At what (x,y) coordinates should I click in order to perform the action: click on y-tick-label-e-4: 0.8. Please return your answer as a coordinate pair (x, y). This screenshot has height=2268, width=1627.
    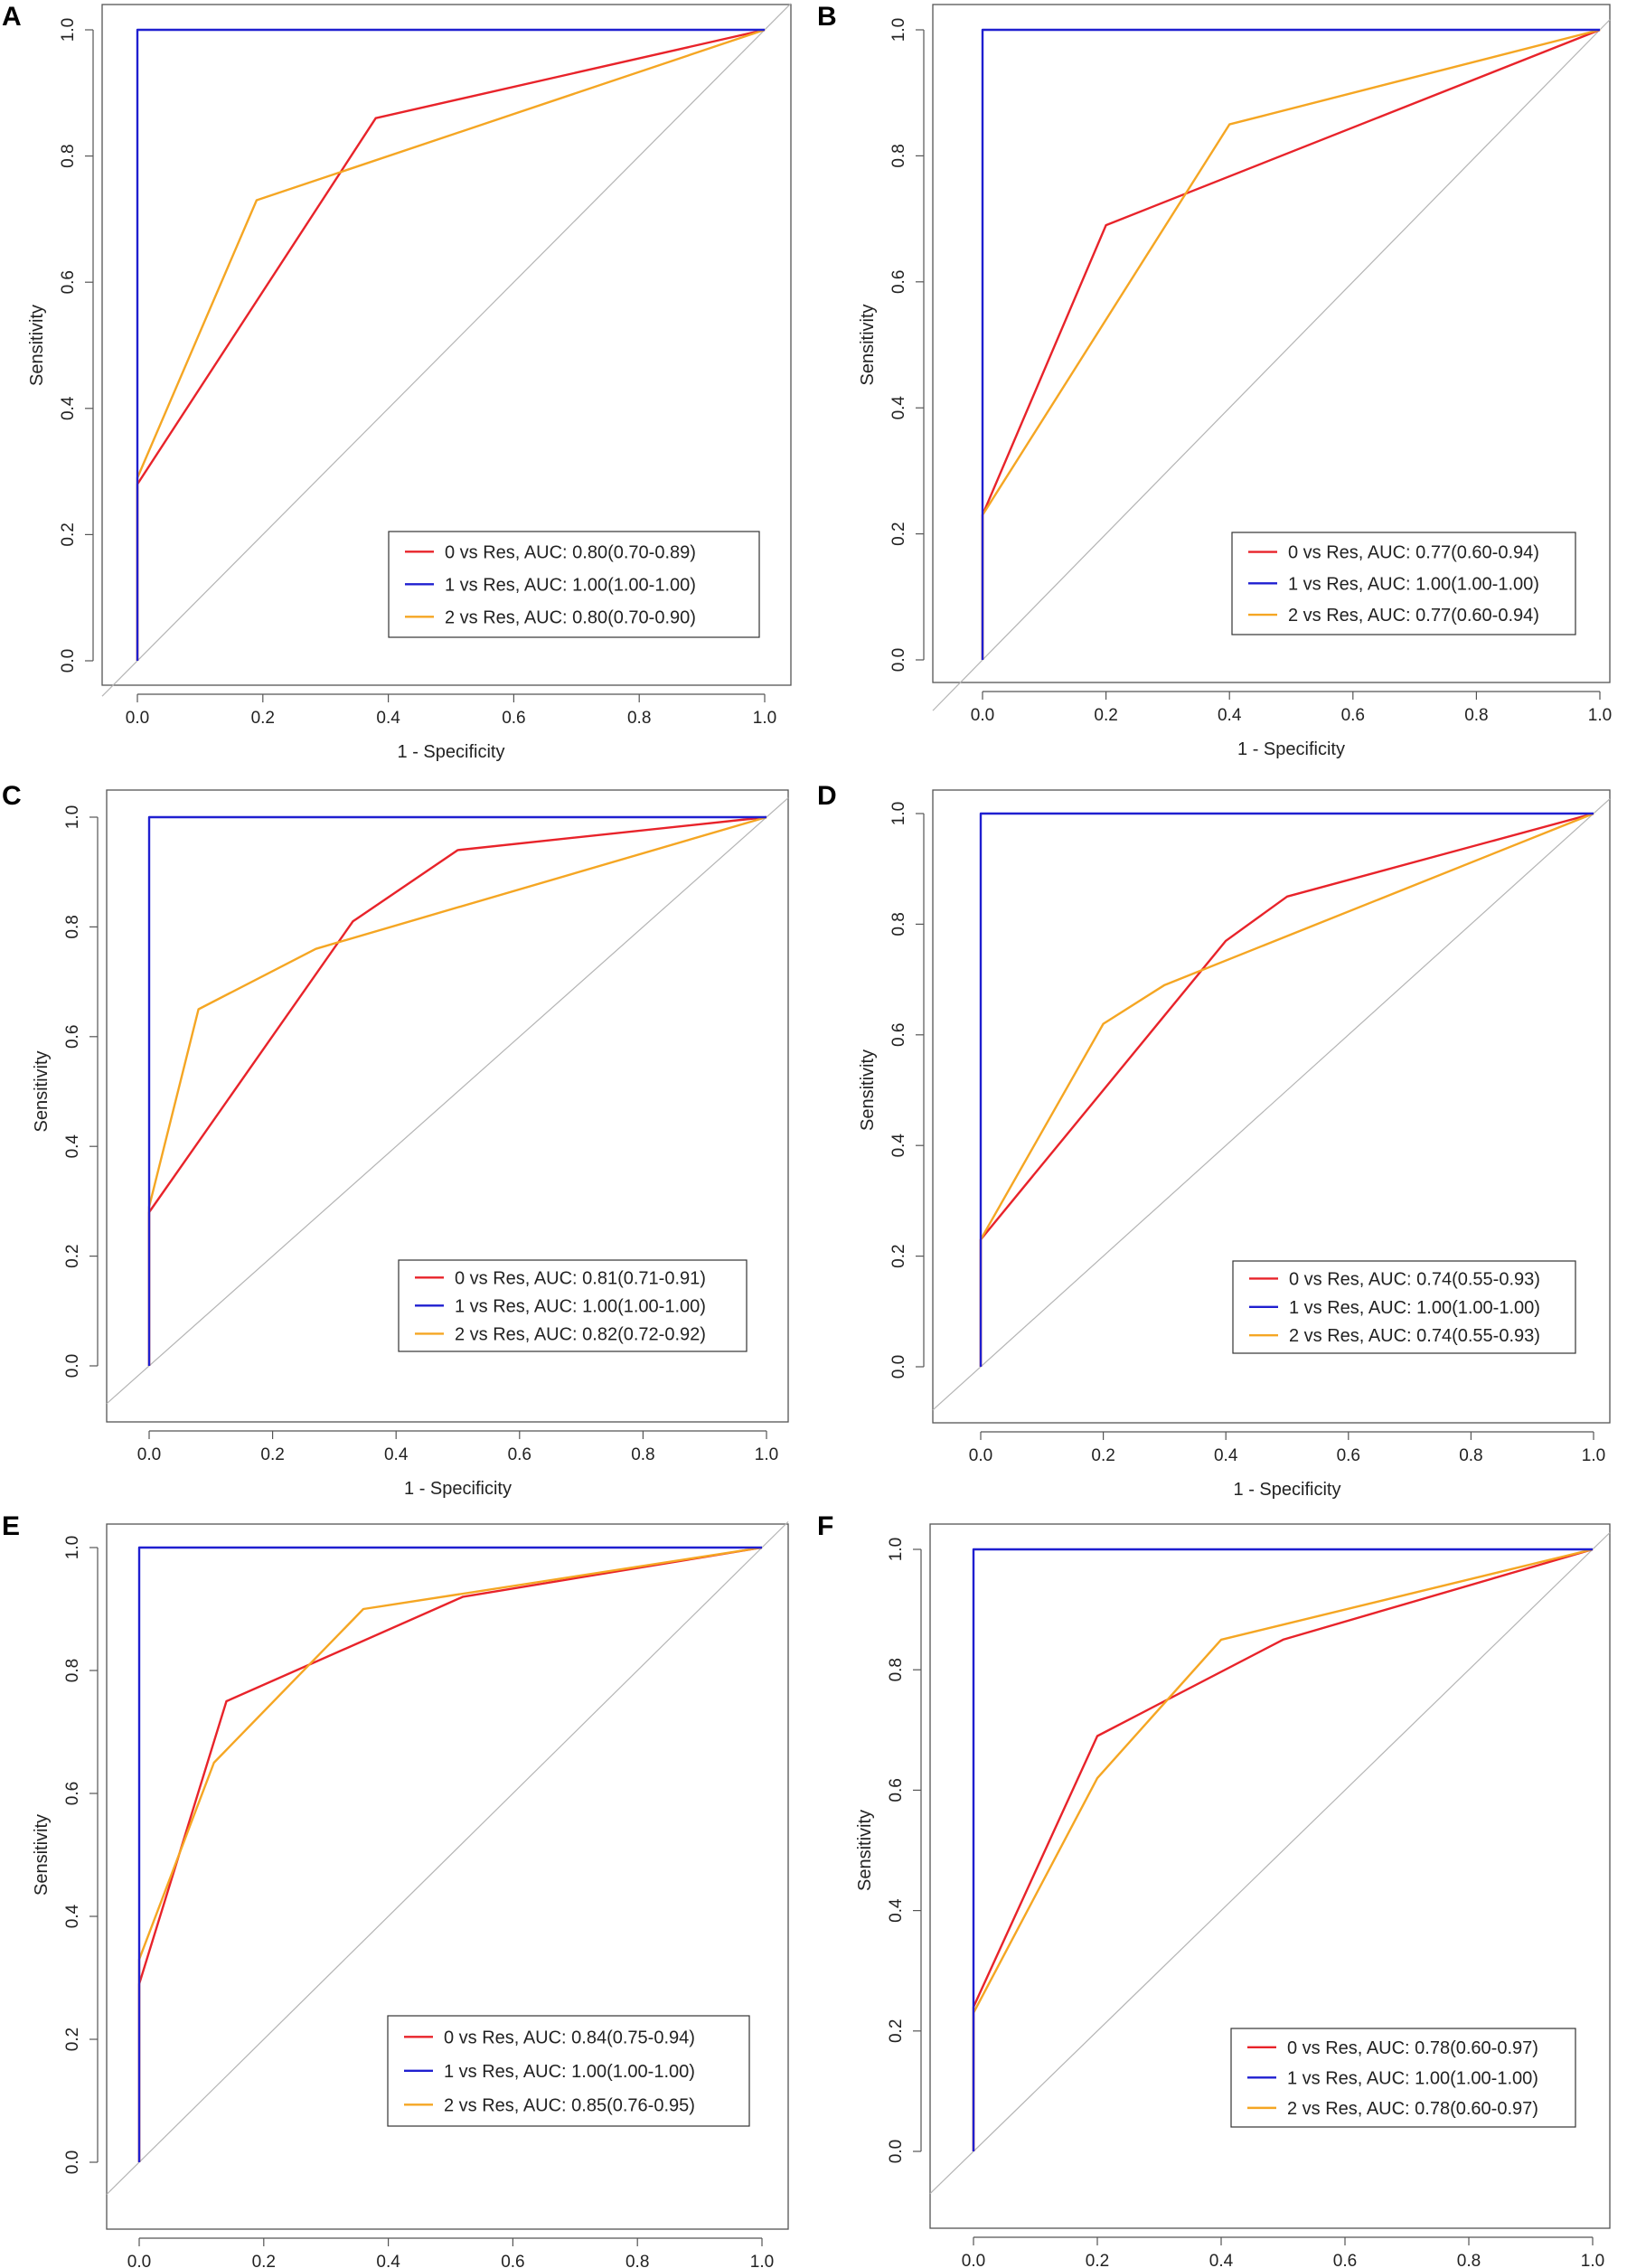
    Looking at the image, I should click on (72, 1670).